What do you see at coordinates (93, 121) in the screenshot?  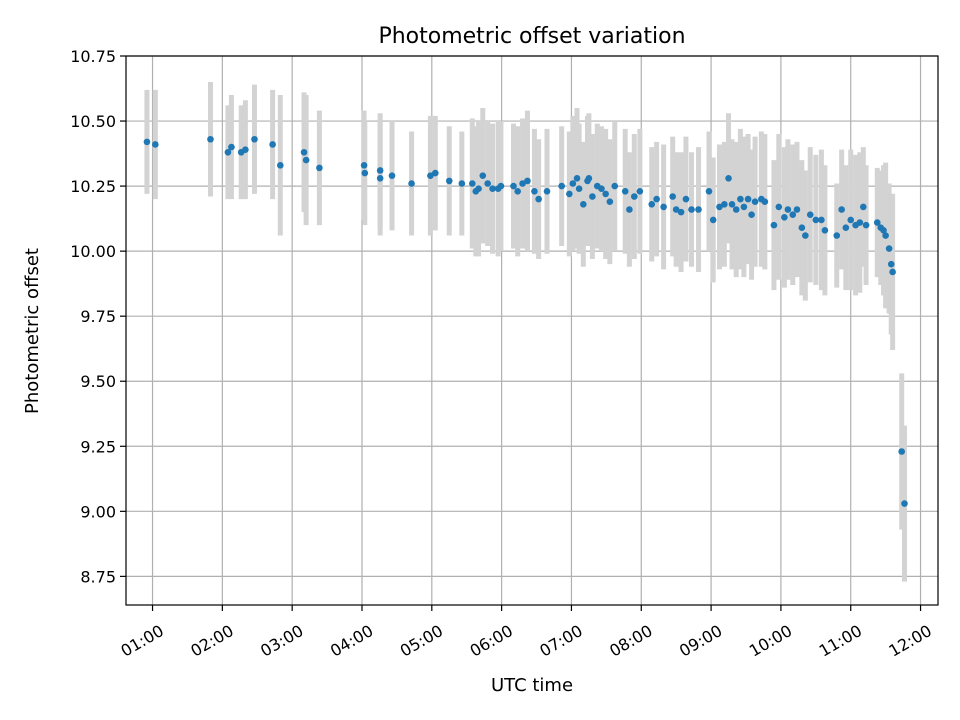 I see `y-tick-label: 10.50` at bounding box center [93, 121].